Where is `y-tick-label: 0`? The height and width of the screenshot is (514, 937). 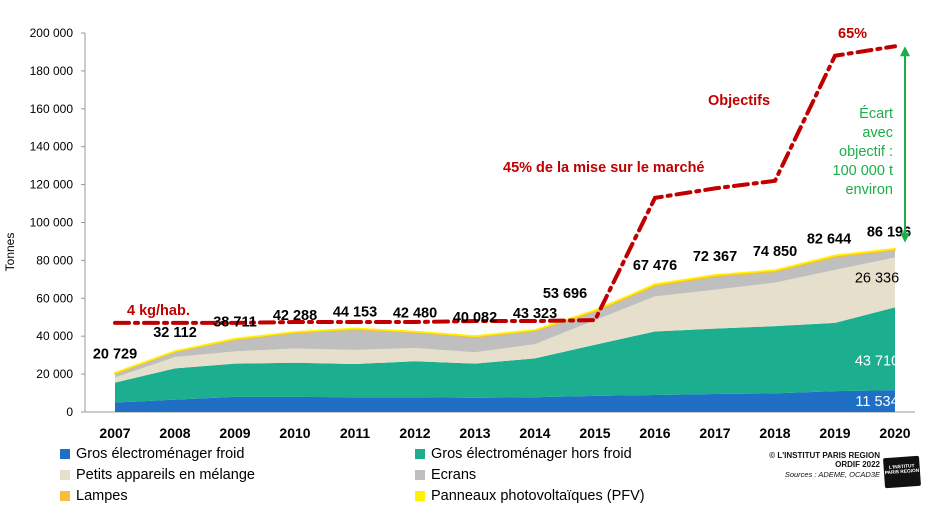 y-tick-label: 0 is located at coordinates (69, 412).